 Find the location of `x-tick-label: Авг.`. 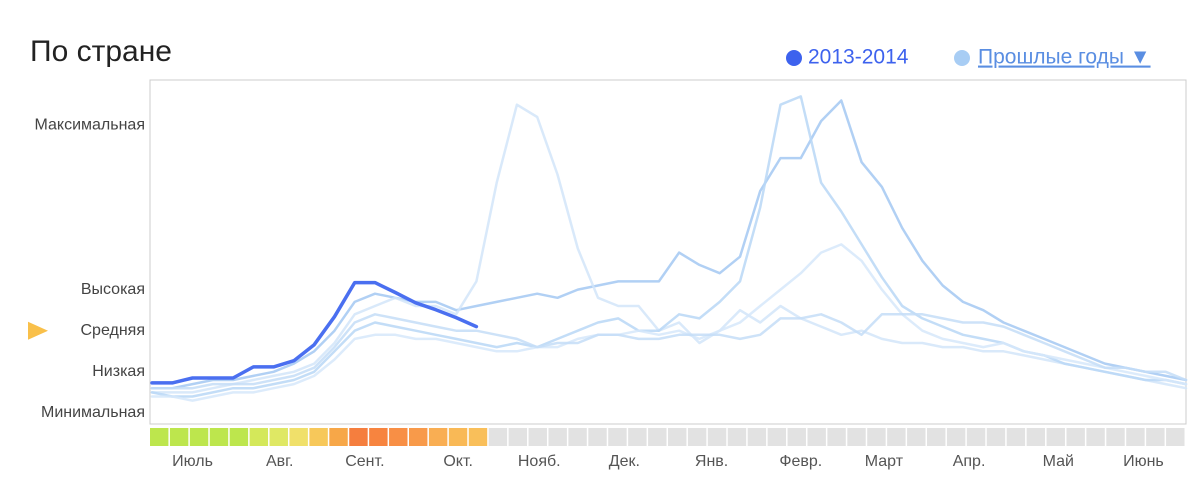

x-tick-label: Авг. is located at coordinates (280, 461).